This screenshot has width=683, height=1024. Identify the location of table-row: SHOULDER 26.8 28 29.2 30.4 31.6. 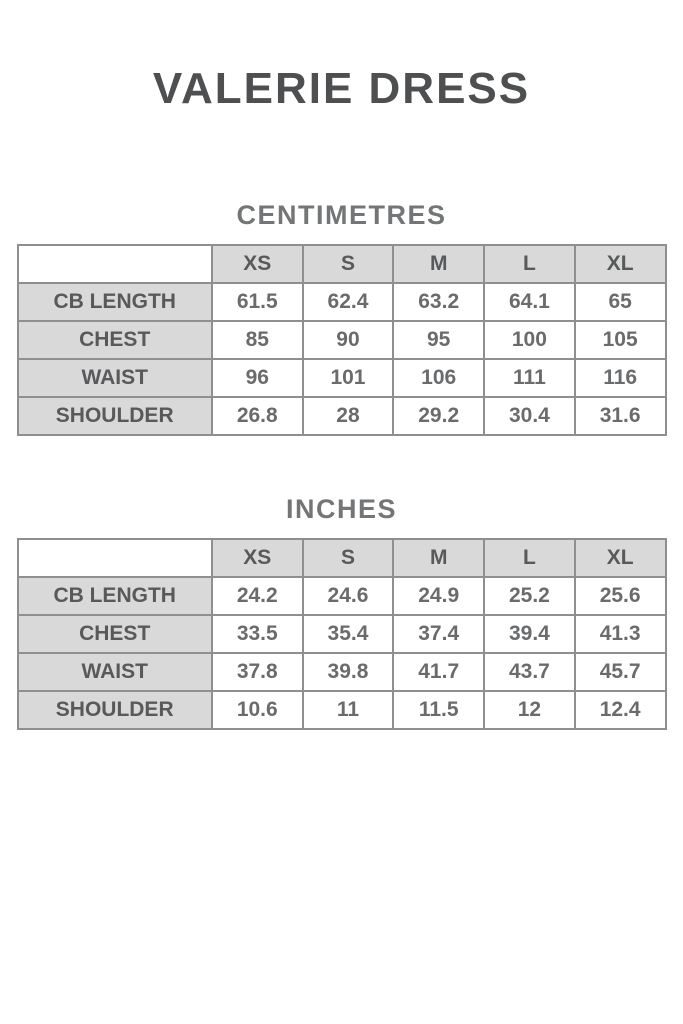
(341, 416).